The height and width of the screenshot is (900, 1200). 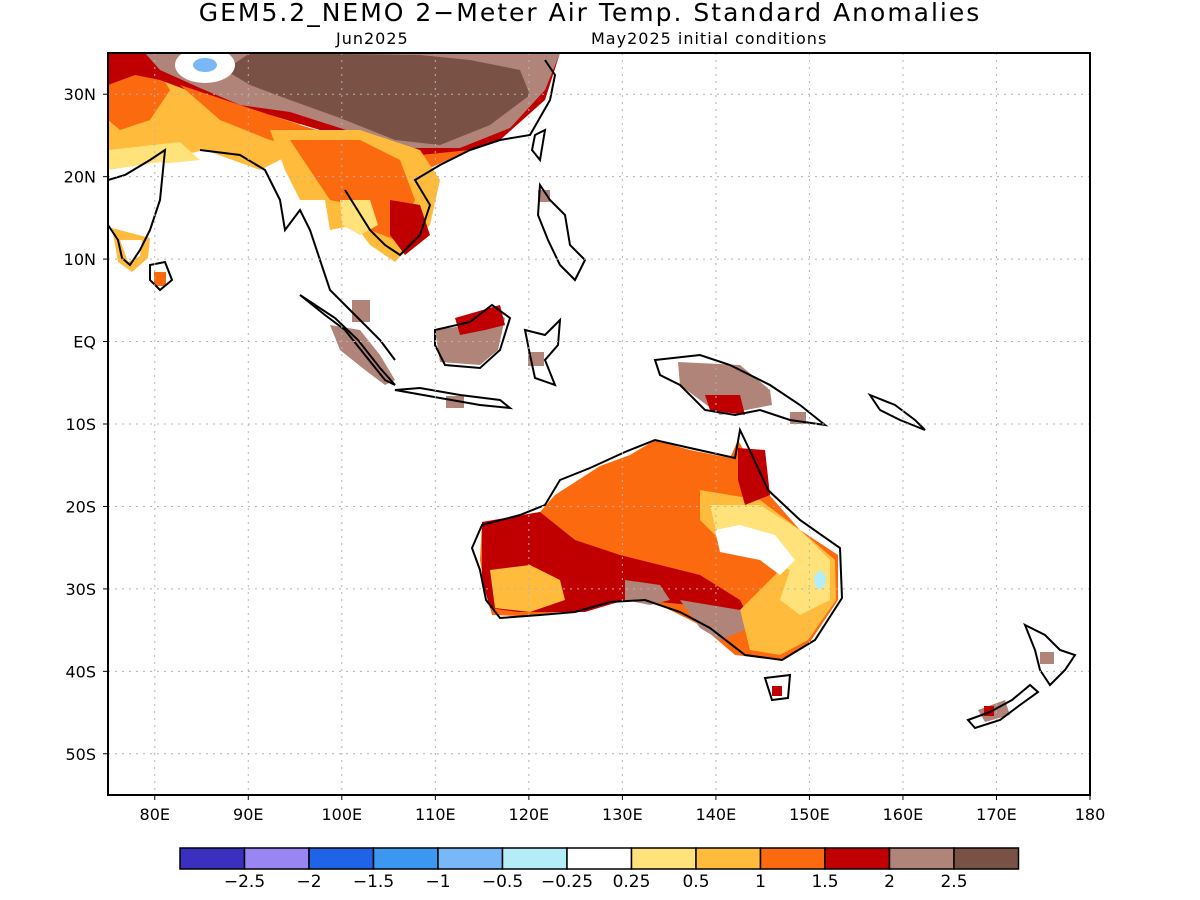 What do you see at coordinates (754, 476) in the screenshot?
I see `cape-york-red-region` at bounding box center [754, 476].